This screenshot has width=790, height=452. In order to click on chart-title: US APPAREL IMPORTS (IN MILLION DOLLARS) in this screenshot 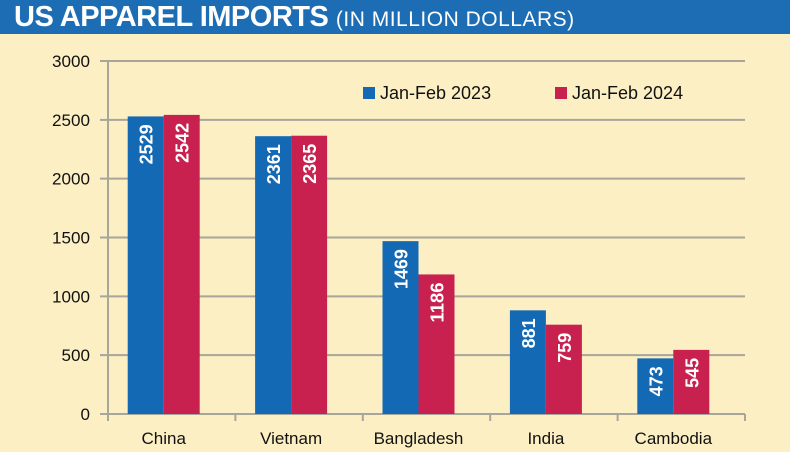, I will do `click(294, 17)`.